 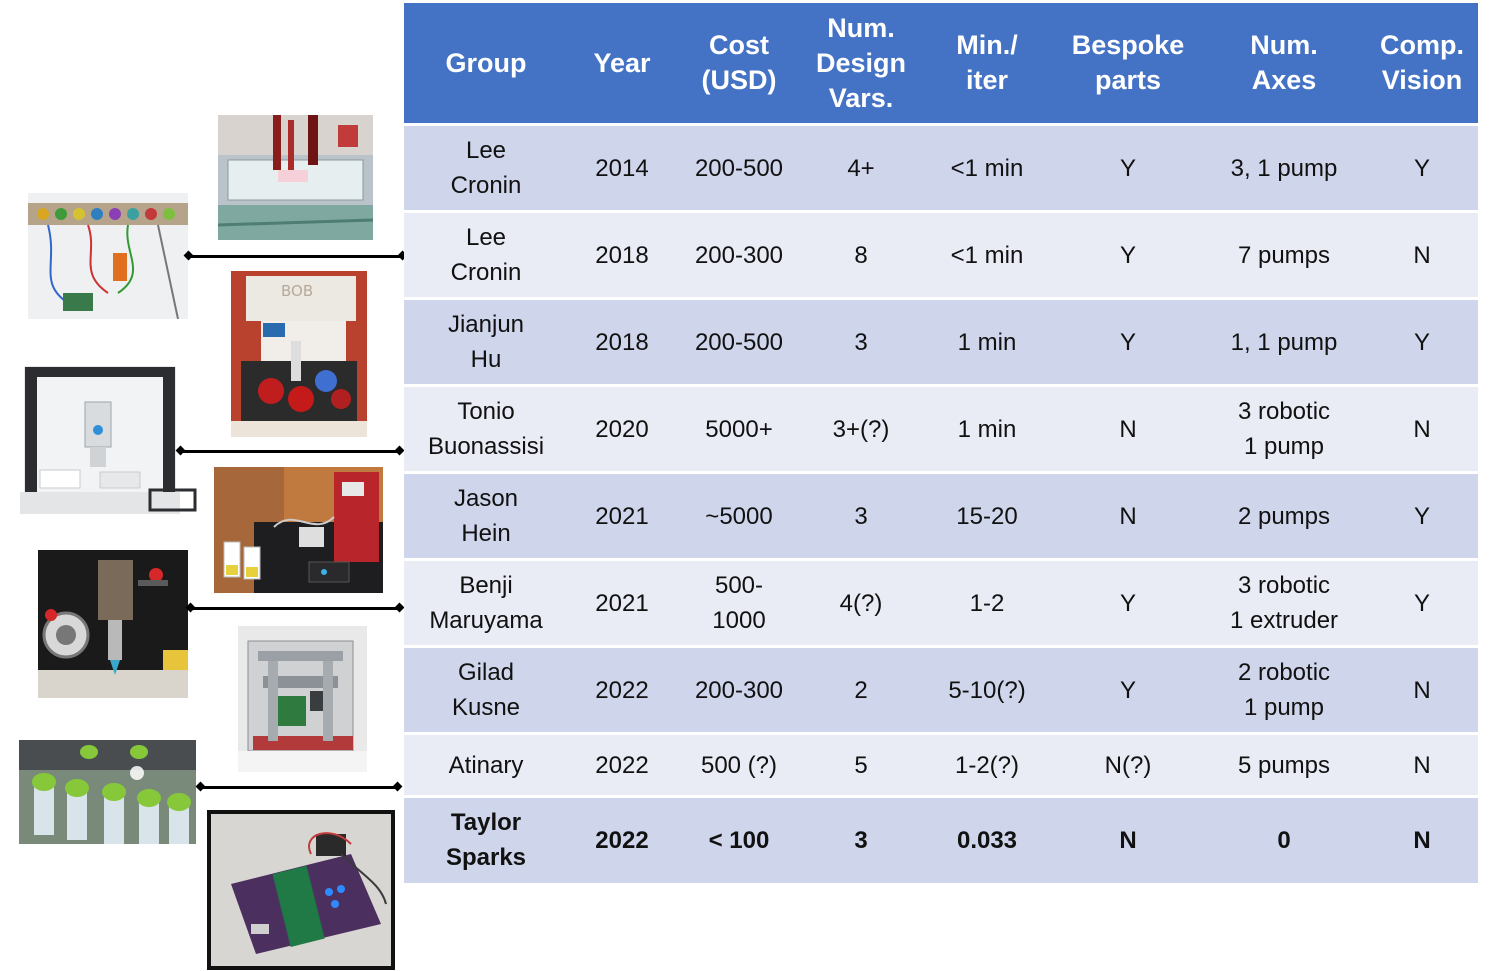 I want to click on table-row: Jianjun Hu 2018 200-500 3 1 min Y 1, 1 pump Y, so click(x=941, y=341).